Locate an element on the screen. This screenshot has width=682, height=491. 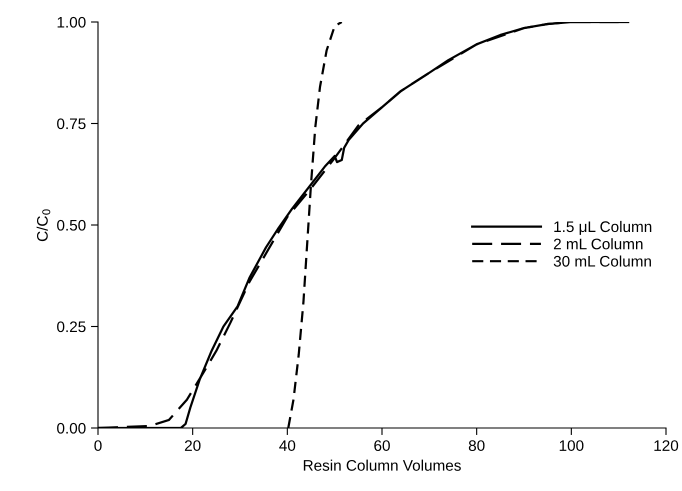
y-tick-label: 0.25 is located at coordinates (71, 326).